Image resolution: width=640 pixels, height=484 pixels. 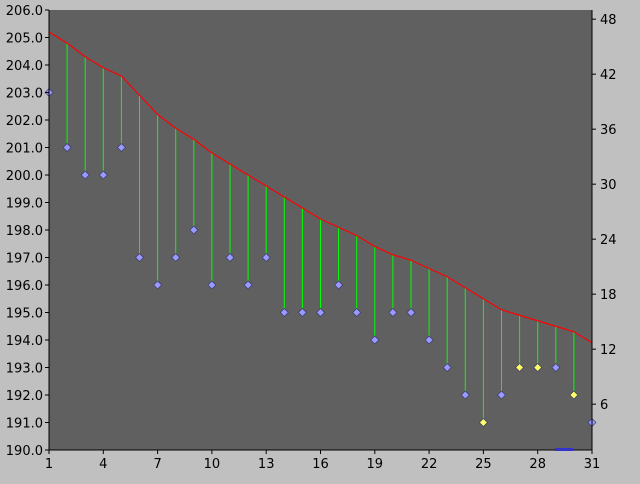 I want to click on y-left-tick-label: 191.0, so click(x=24, y=424).